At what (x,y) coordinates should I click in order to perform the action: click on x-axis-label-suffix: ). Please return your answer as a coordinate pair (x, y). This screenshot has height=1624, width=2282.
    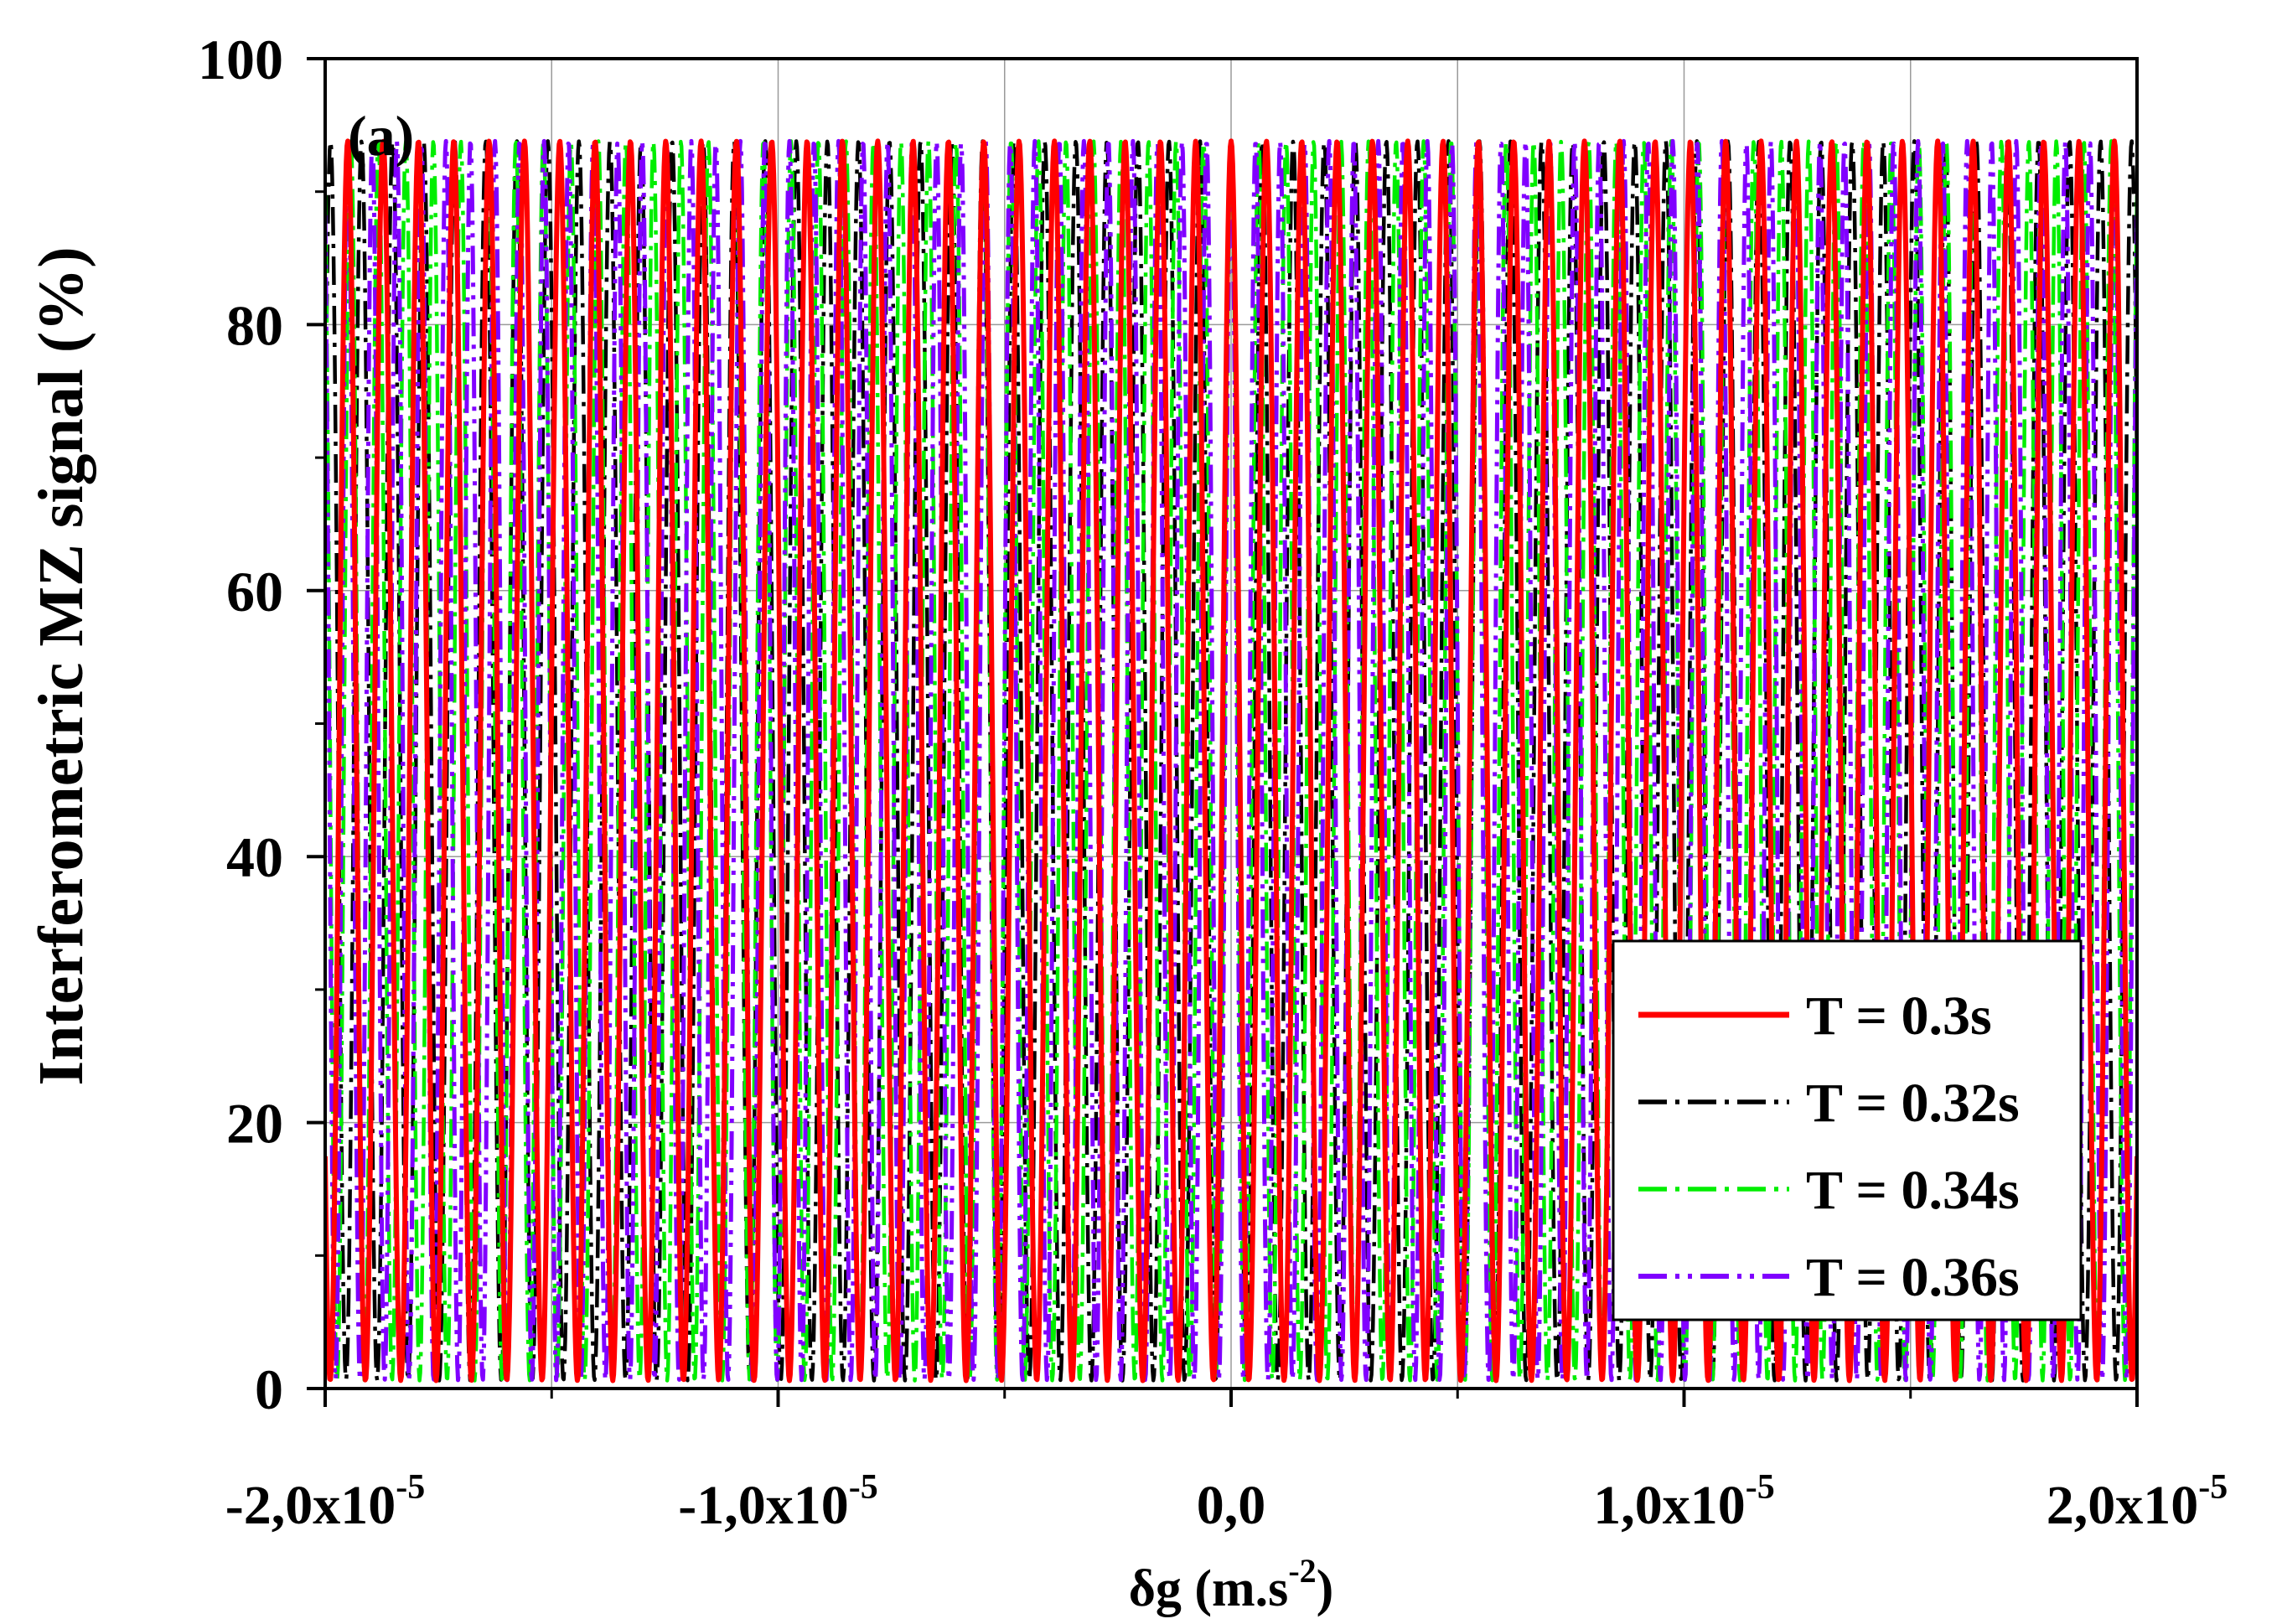
    Looking at the image, I should click on (1325, 1588).